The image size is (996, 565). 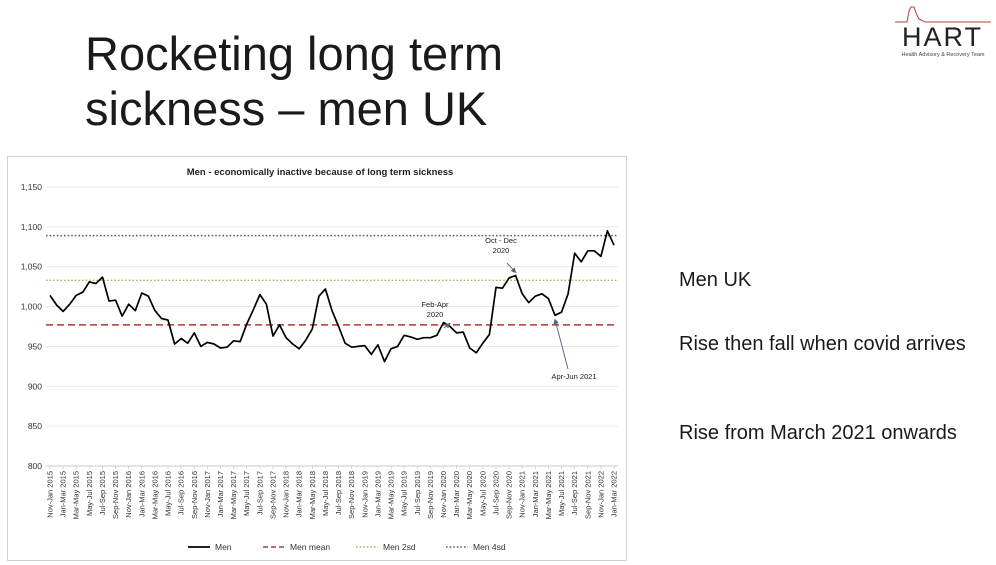 What do you see at coordinates (822, 344) in the screenshot?
I see `side-item-covid-fall: Rise then fall when covid arrives` at bounding box center [822, 344].